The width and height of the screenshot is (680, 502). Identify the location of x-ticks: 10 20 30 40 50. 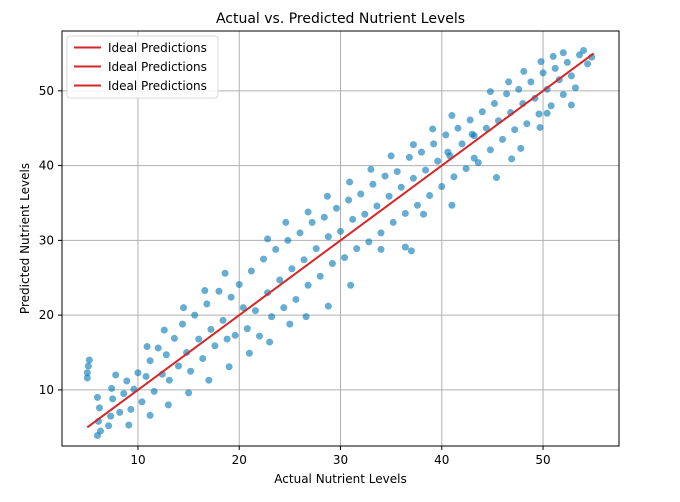
(340, 456).